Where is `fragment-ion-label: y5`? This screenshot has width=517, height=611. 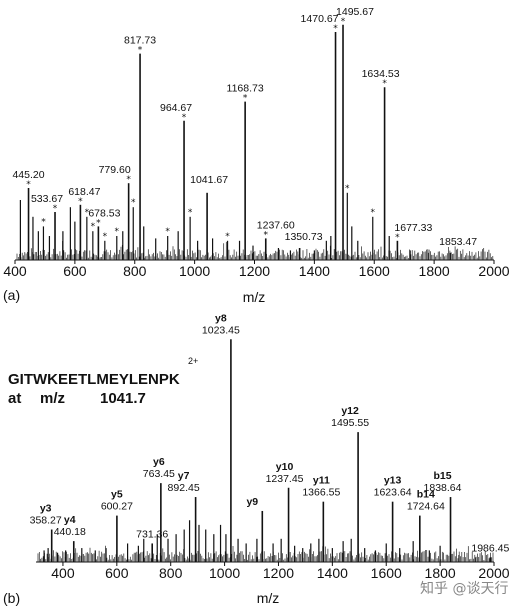 fragment-ion-label: y5 is located at coordinates (117, 495).